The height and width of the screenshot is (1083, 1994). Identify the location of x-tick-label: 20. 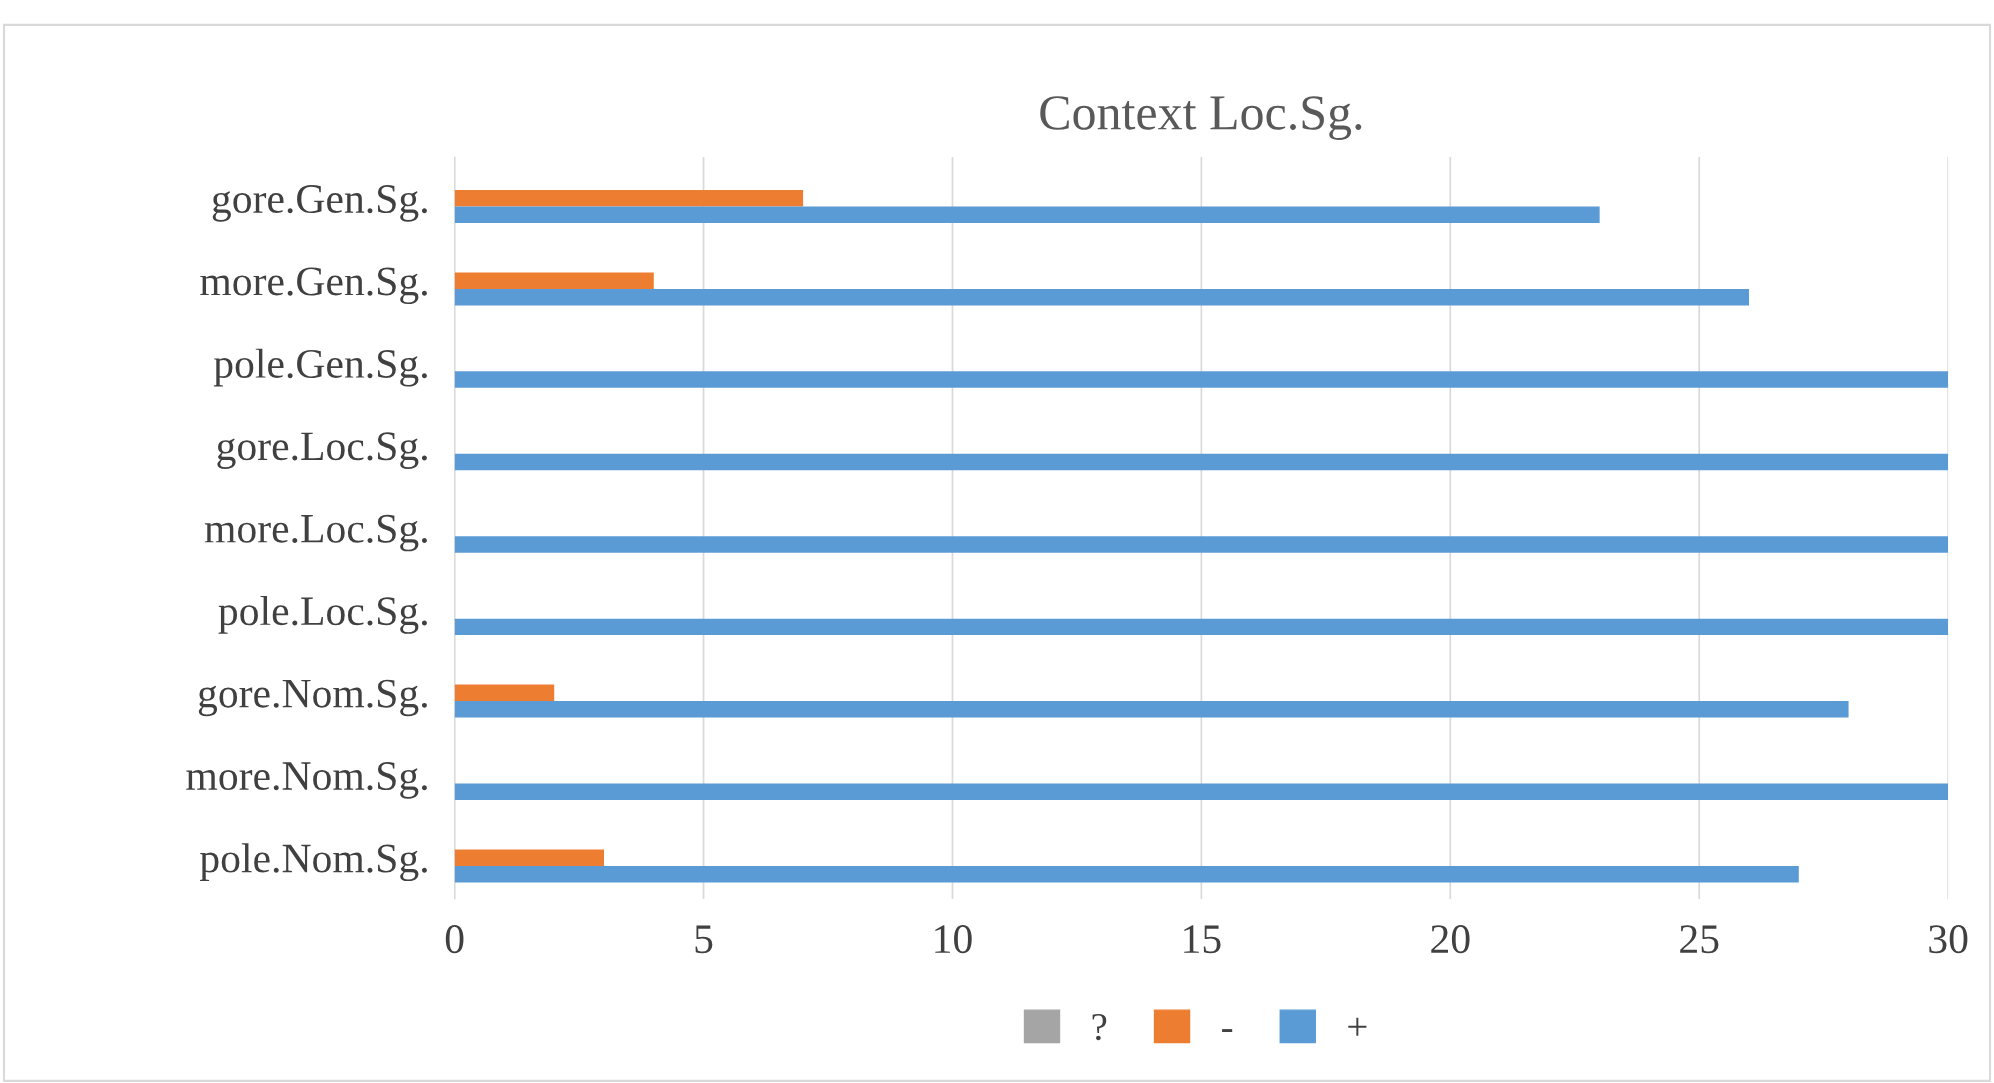
(1450, 939).